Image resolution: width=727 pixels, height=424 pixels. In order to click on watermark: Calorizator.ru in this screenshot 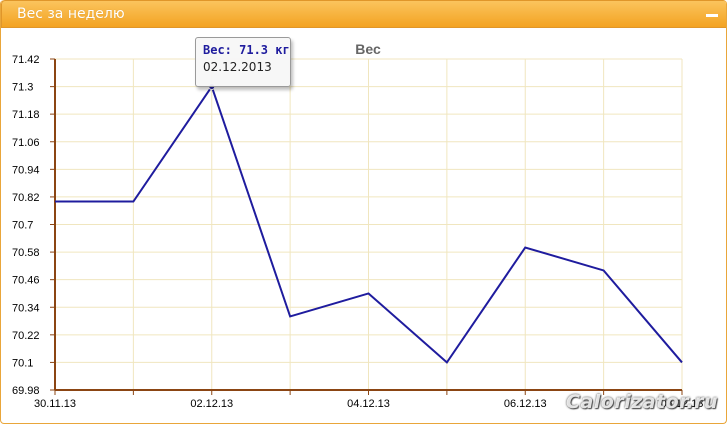, I will do `click(642, 402)`.